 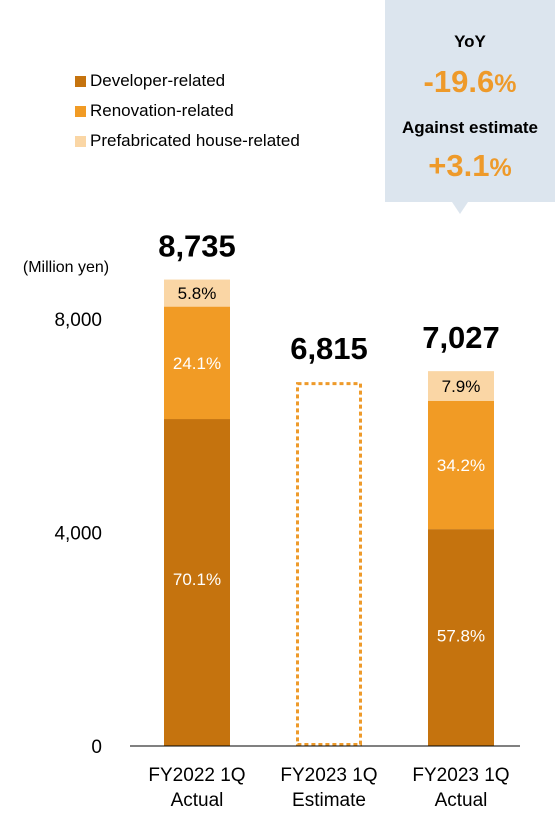 I want to click on legend-swatch-prefab, so click(x=80, y=141).